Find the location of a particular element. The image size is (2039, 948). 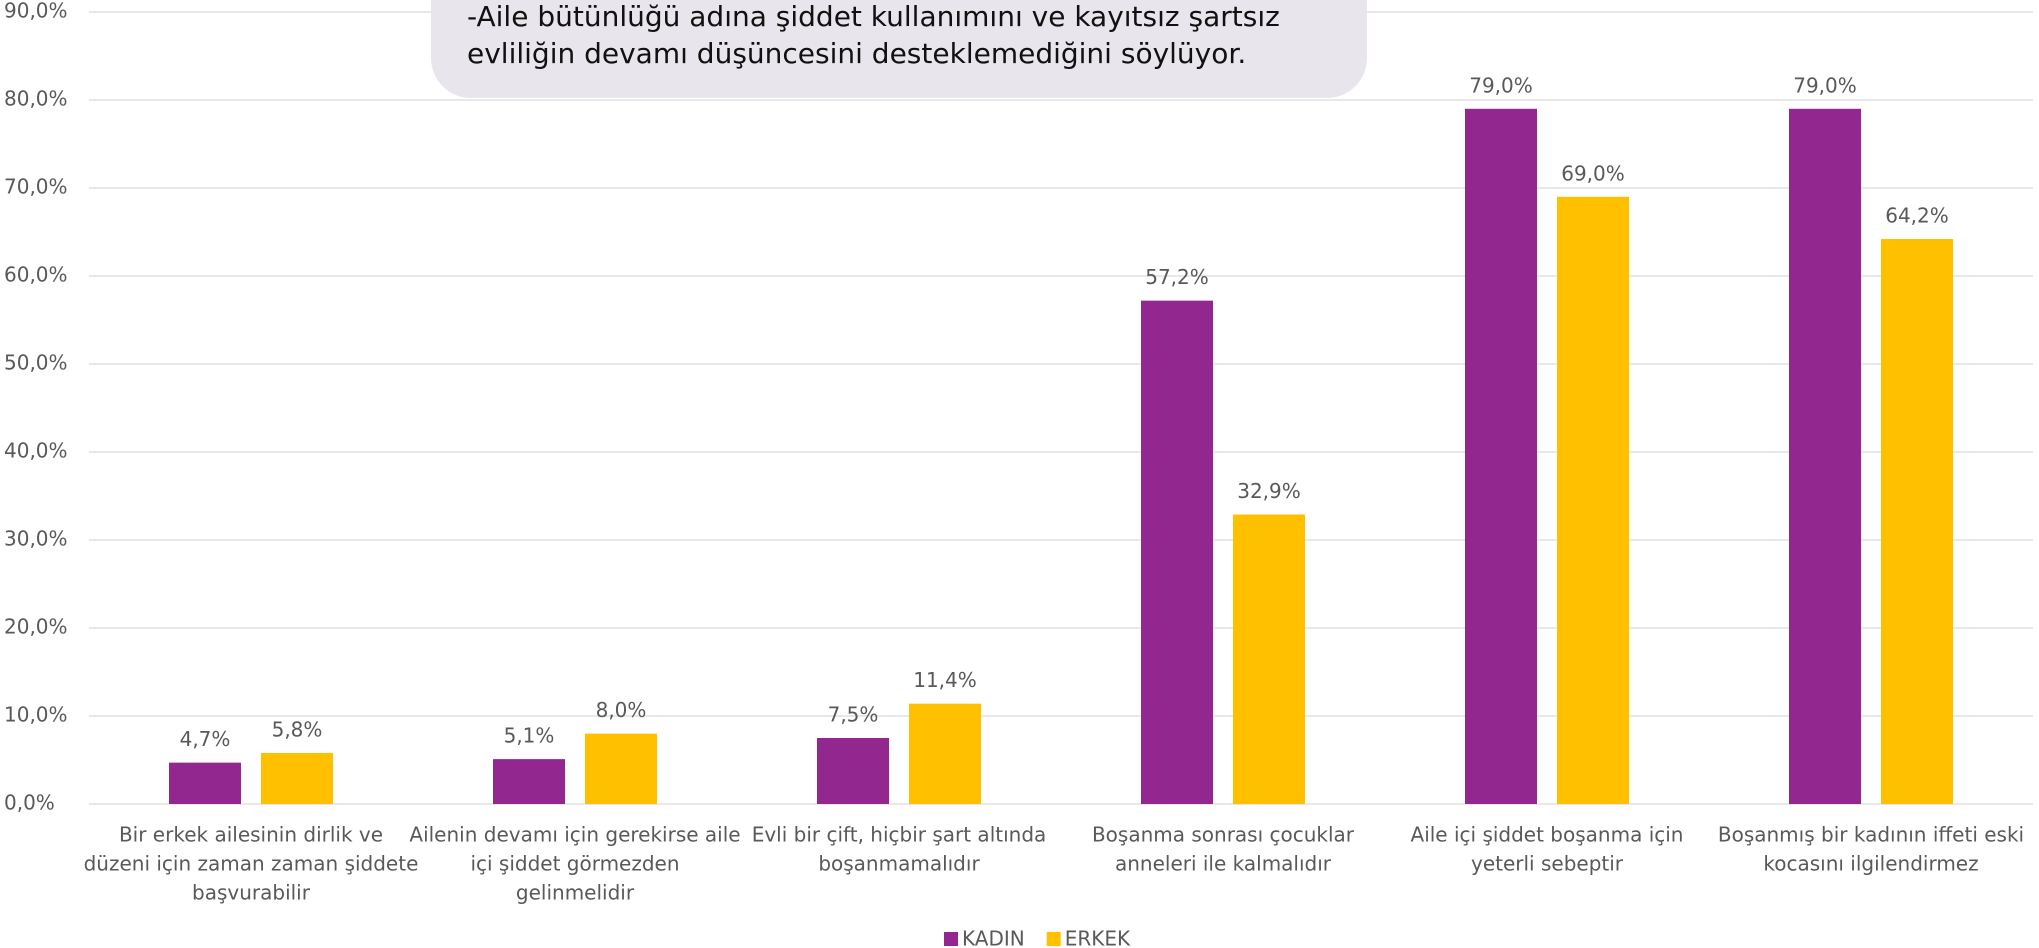

data-label: 57,2% is located at coordinates (1177, 277).